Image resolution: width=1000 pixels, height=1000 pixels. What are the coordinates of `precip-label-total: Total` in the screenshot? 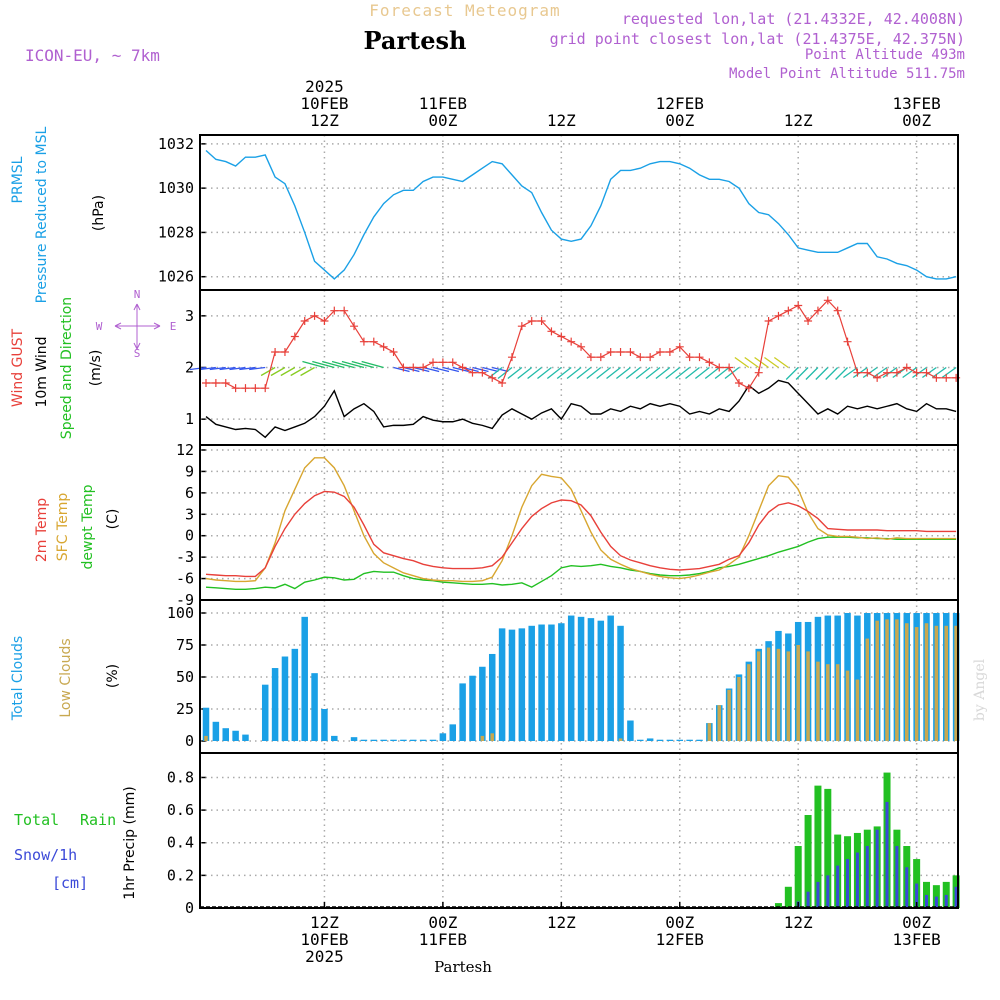 It's located at (36, 820).